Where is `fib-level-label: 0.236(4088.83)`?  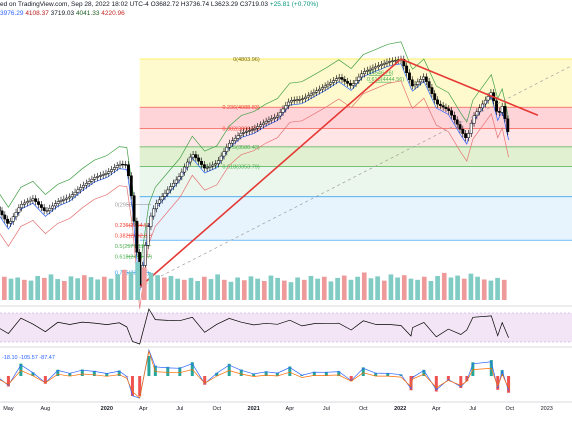 fib-level-label: 0.236(4088.83) is located at coordinates (240, 108).